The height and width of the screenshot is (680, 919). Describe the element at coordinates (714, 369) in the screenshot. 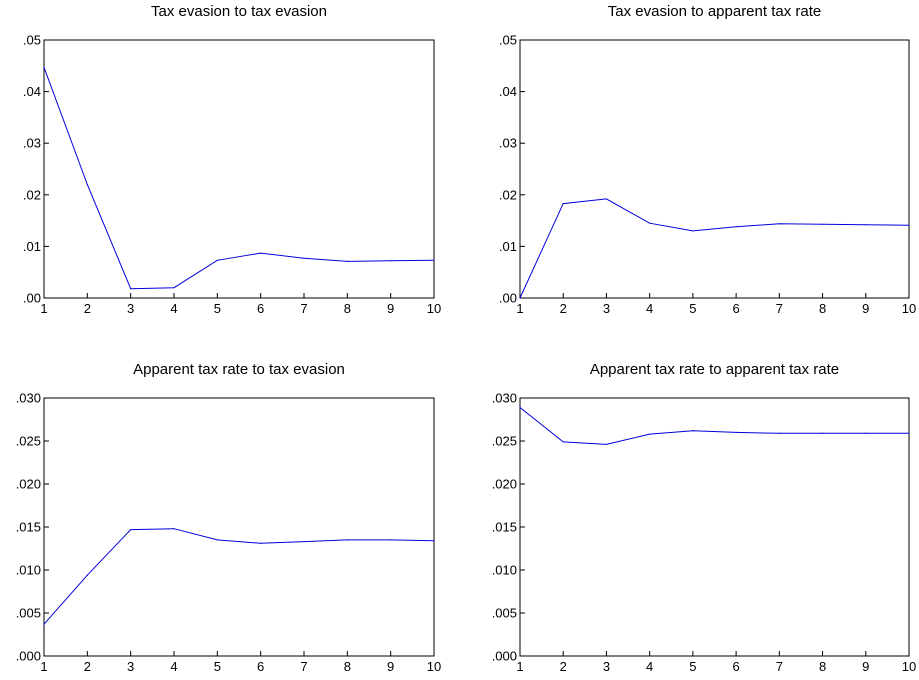

I see `chart-title: Apparent tax rate to apparent tax rate` at that location.